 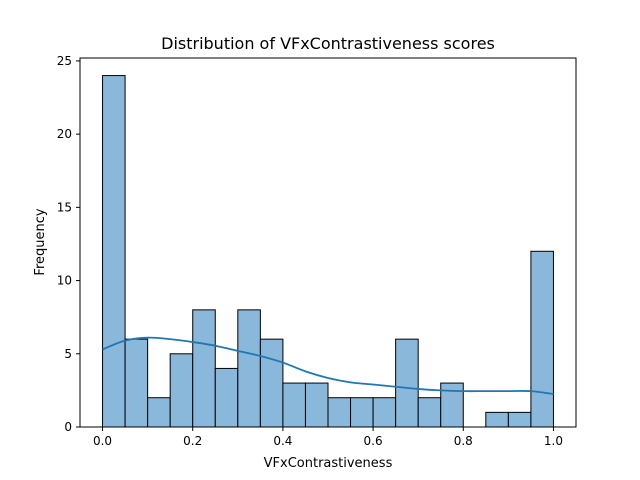 I want to click on x-tick-label: 0.2, so click(x=192, y=441).